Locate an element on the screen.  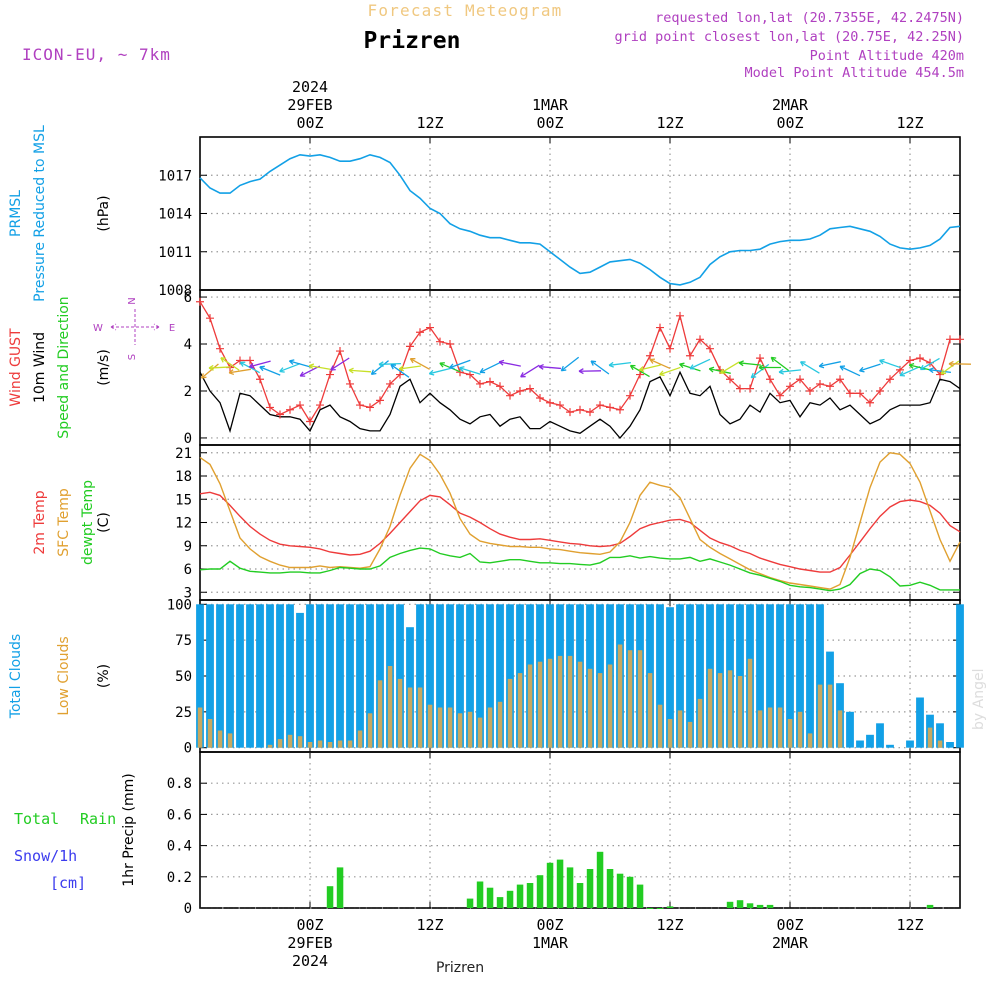
y-tick-label: 0.6 is located at coordinates (179, 815).